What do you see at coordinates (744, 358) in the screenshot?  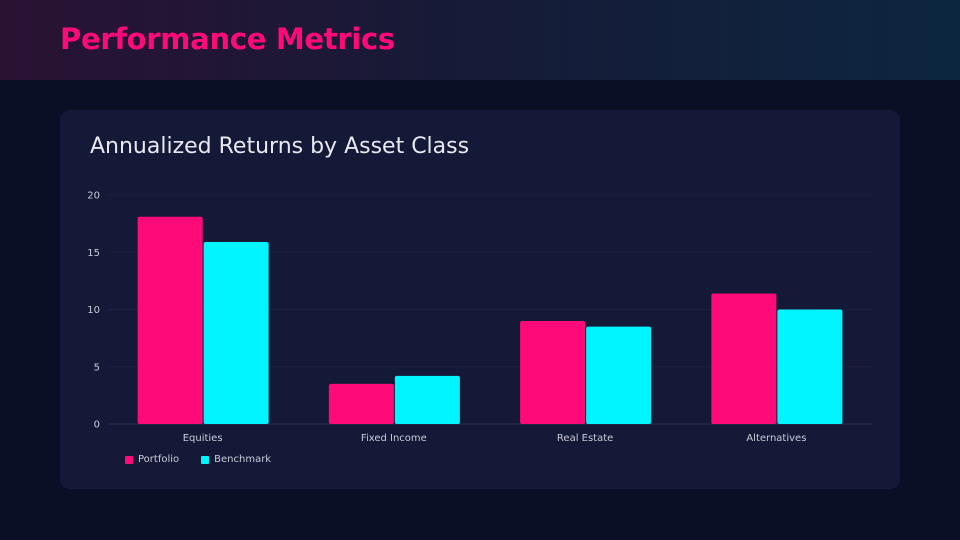 I see `bar-portfolio-alternatives` at bounding box center [744, 358].